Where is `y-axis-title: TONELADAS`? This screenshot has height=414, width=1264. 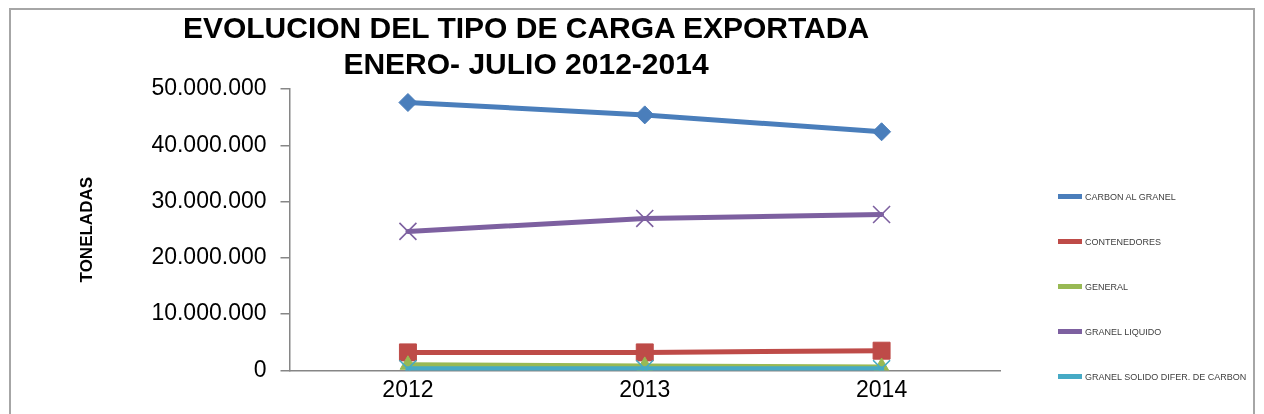 y-axis-title: TONELADAS is located at coordinates (86, 229).